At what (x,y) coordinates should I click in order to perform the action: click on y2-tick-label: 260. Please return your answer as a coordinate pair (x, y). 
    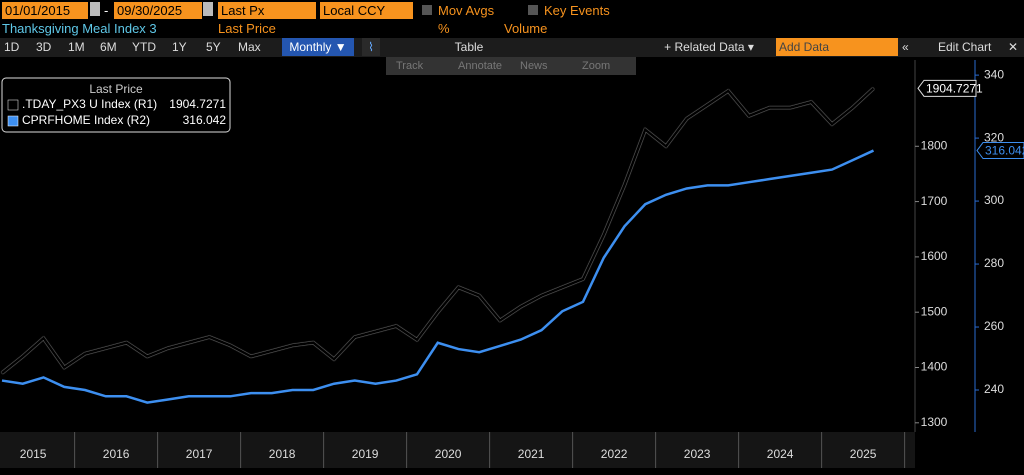
    Looking at the image, I should click on (994, 326).